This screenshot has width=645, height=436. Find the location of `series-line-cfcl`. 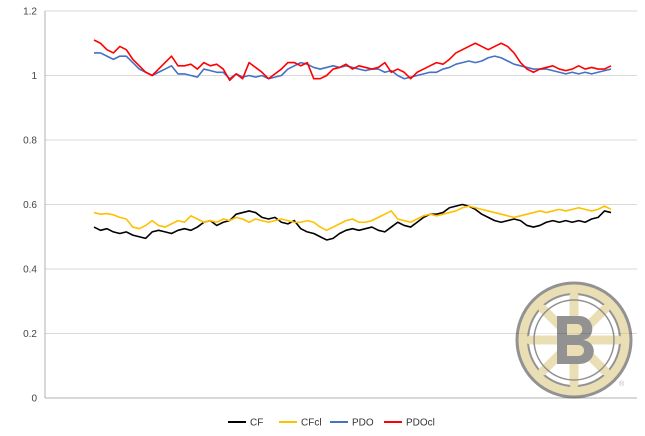

series-line-cfcl is located at coordinates (352, 218).